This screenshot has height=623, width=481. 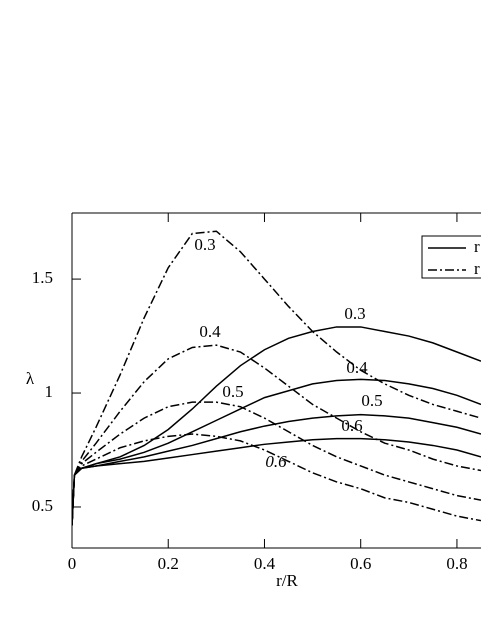 What do you see at coordinates (265, 563) in the screenshot?
I see `x-tick-label: 0.4` at bounding box center [265, 563].